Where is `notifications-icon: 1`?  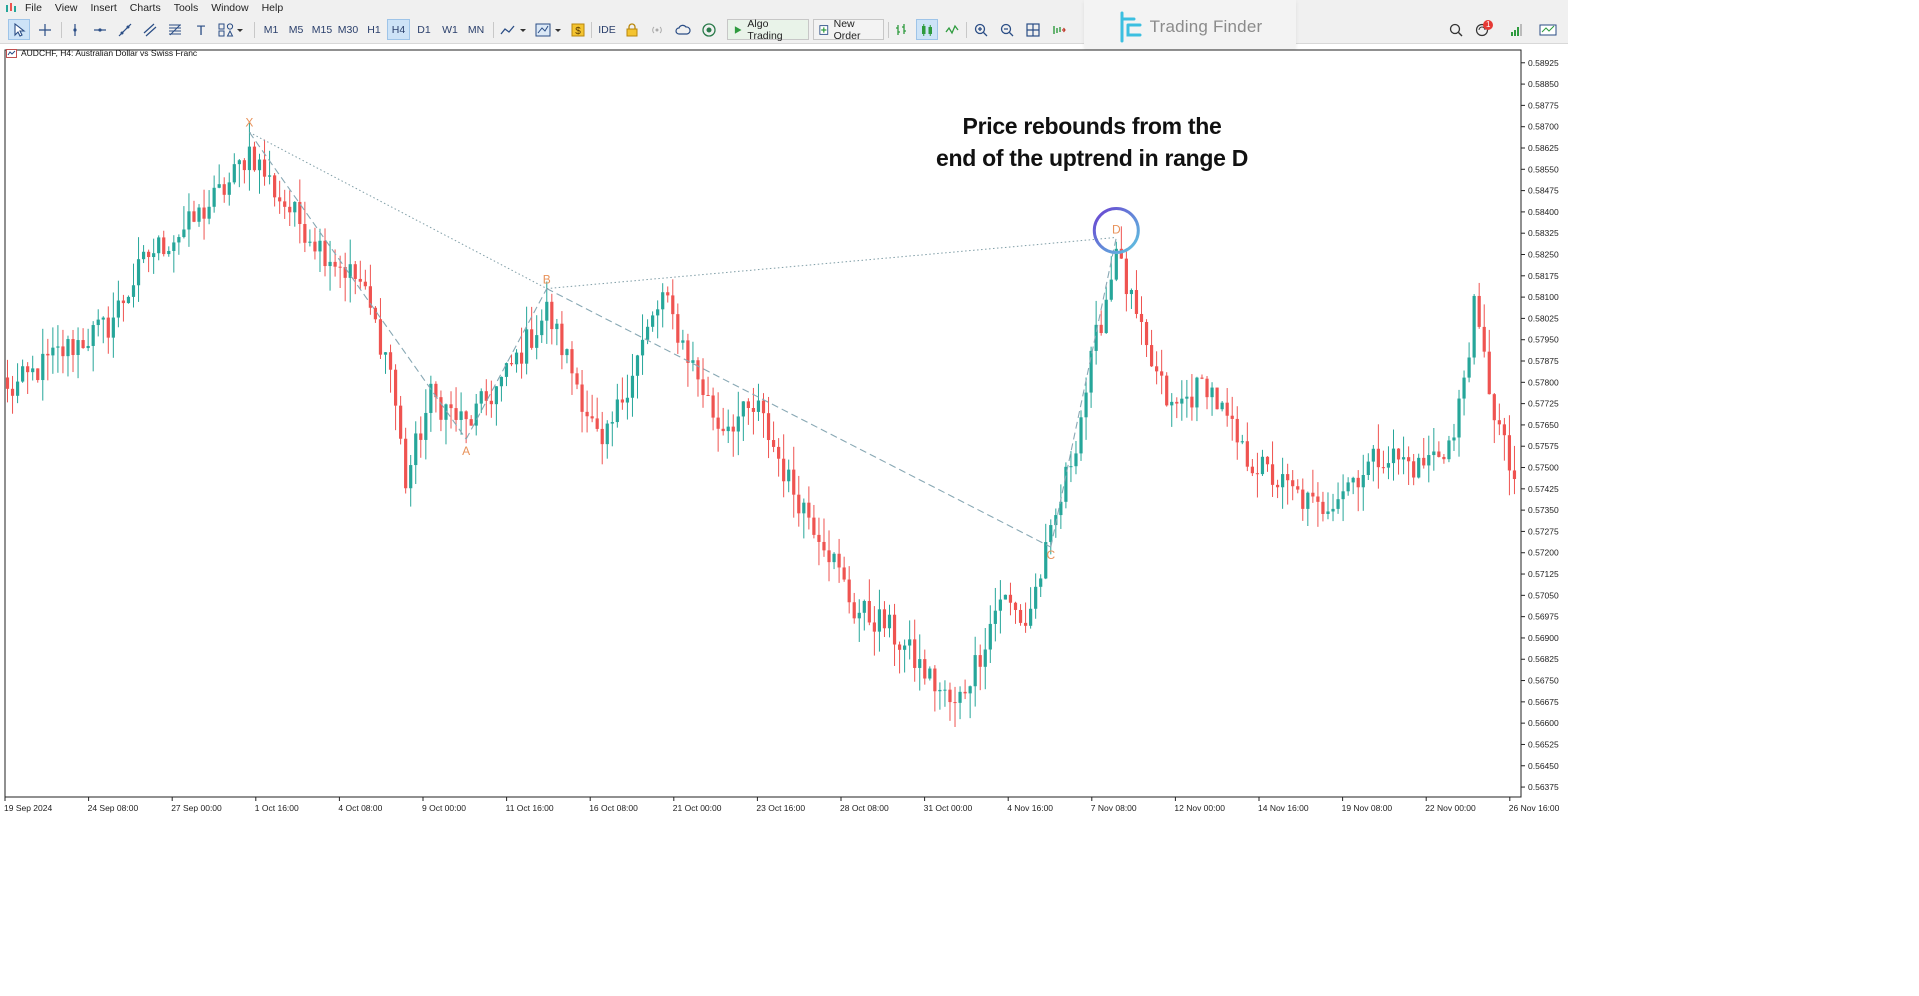
notifications-icon: 1 is located at coordinates (1482, 29).